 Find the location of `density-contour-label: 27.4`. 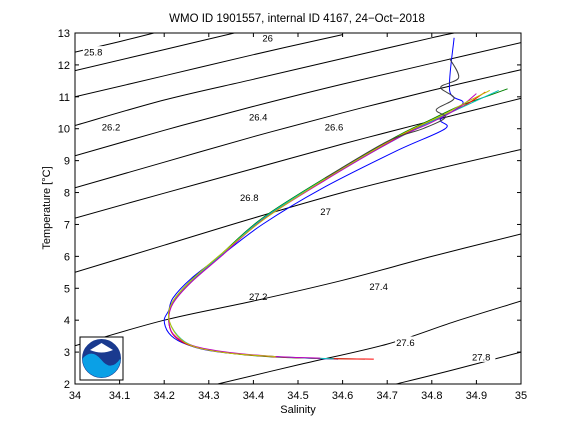

density-contour-label: 27.4 is located at coordinates (378, 287).